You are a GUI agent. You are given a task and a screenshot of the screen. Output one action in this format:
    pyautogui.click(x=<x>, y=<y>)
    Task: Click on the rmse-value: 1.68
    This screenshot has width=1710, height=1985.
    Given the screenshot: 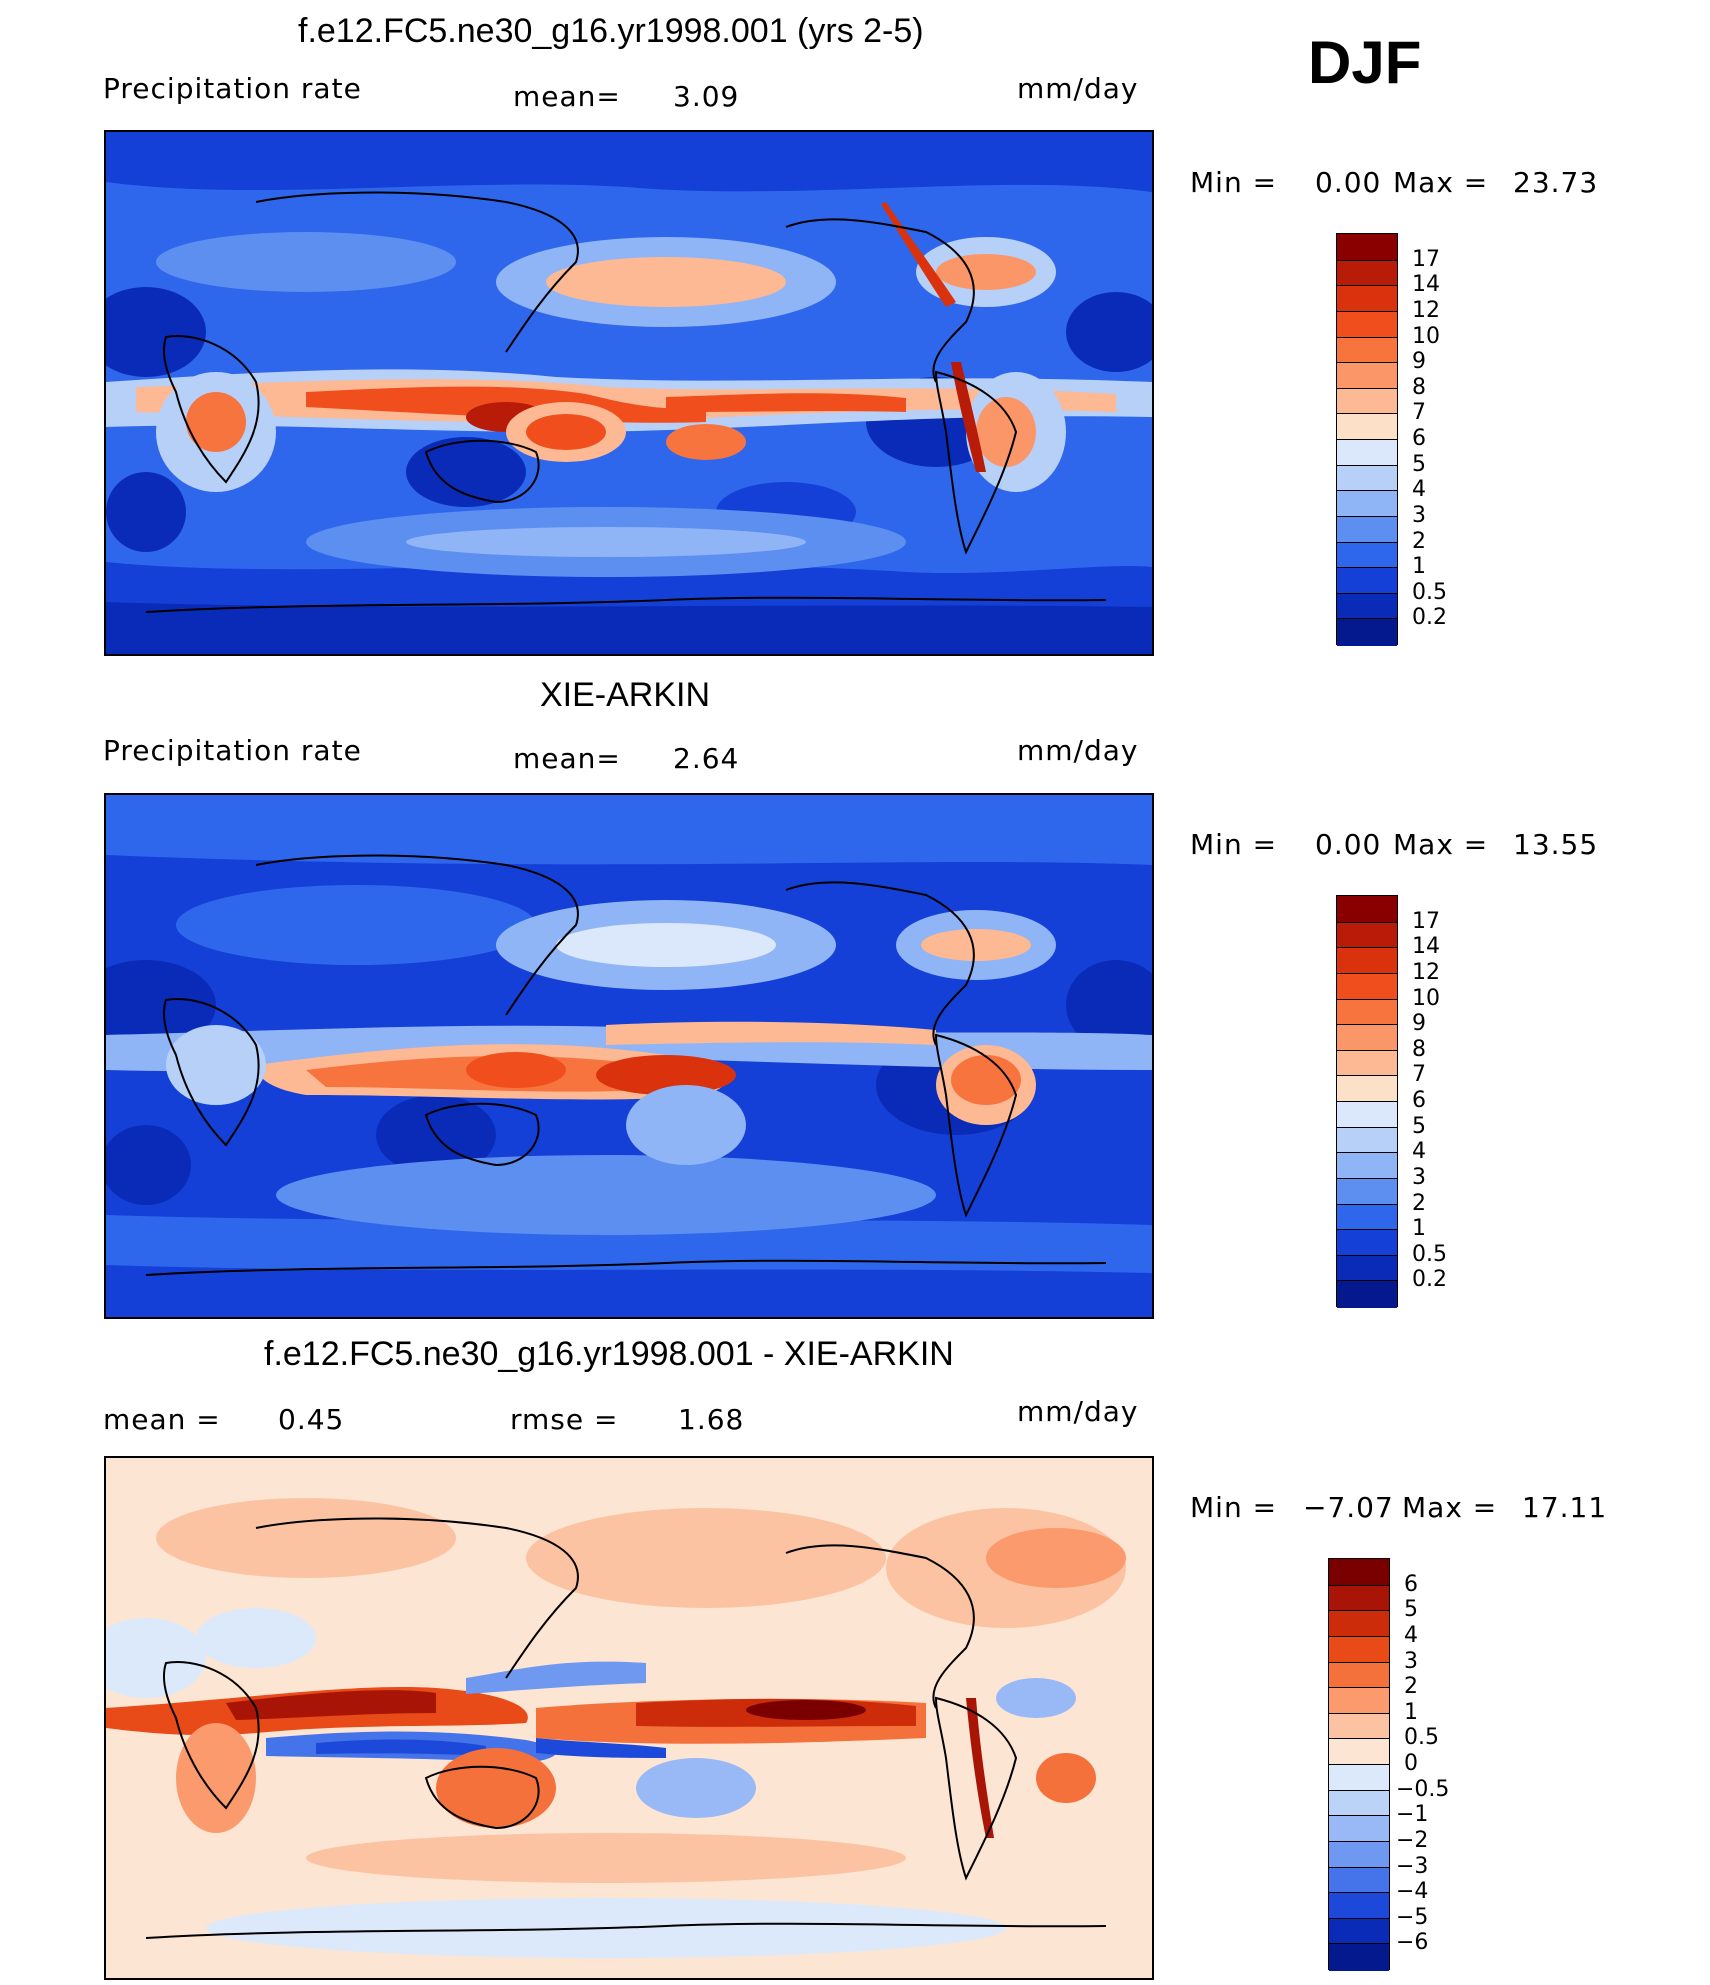 What is the action you would take?
    pyautogui.click(x=711, y=1419)
    